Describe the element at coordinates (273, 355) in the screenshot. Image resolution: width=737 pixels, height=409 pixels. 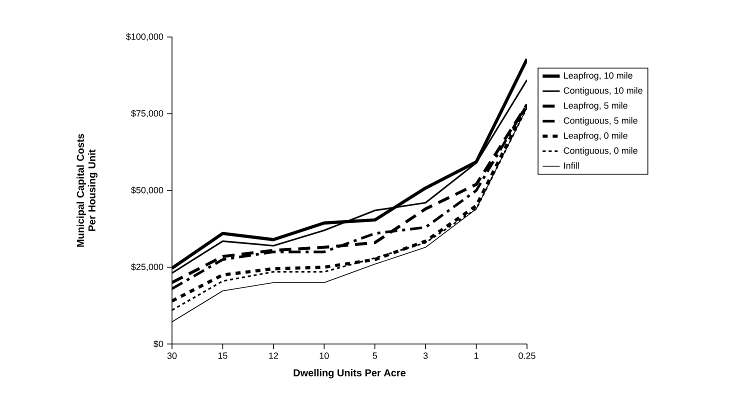
I see `x-tick-label: 12` at that location.